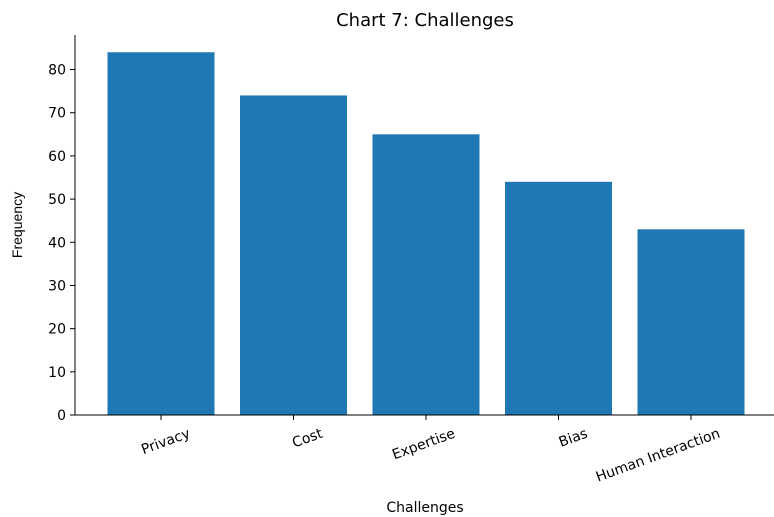 The image size is (774, 517). What do you see at coordinates (558, 298) in the screenshot?
I see `bar-bias` at bounding box center [558, 298].